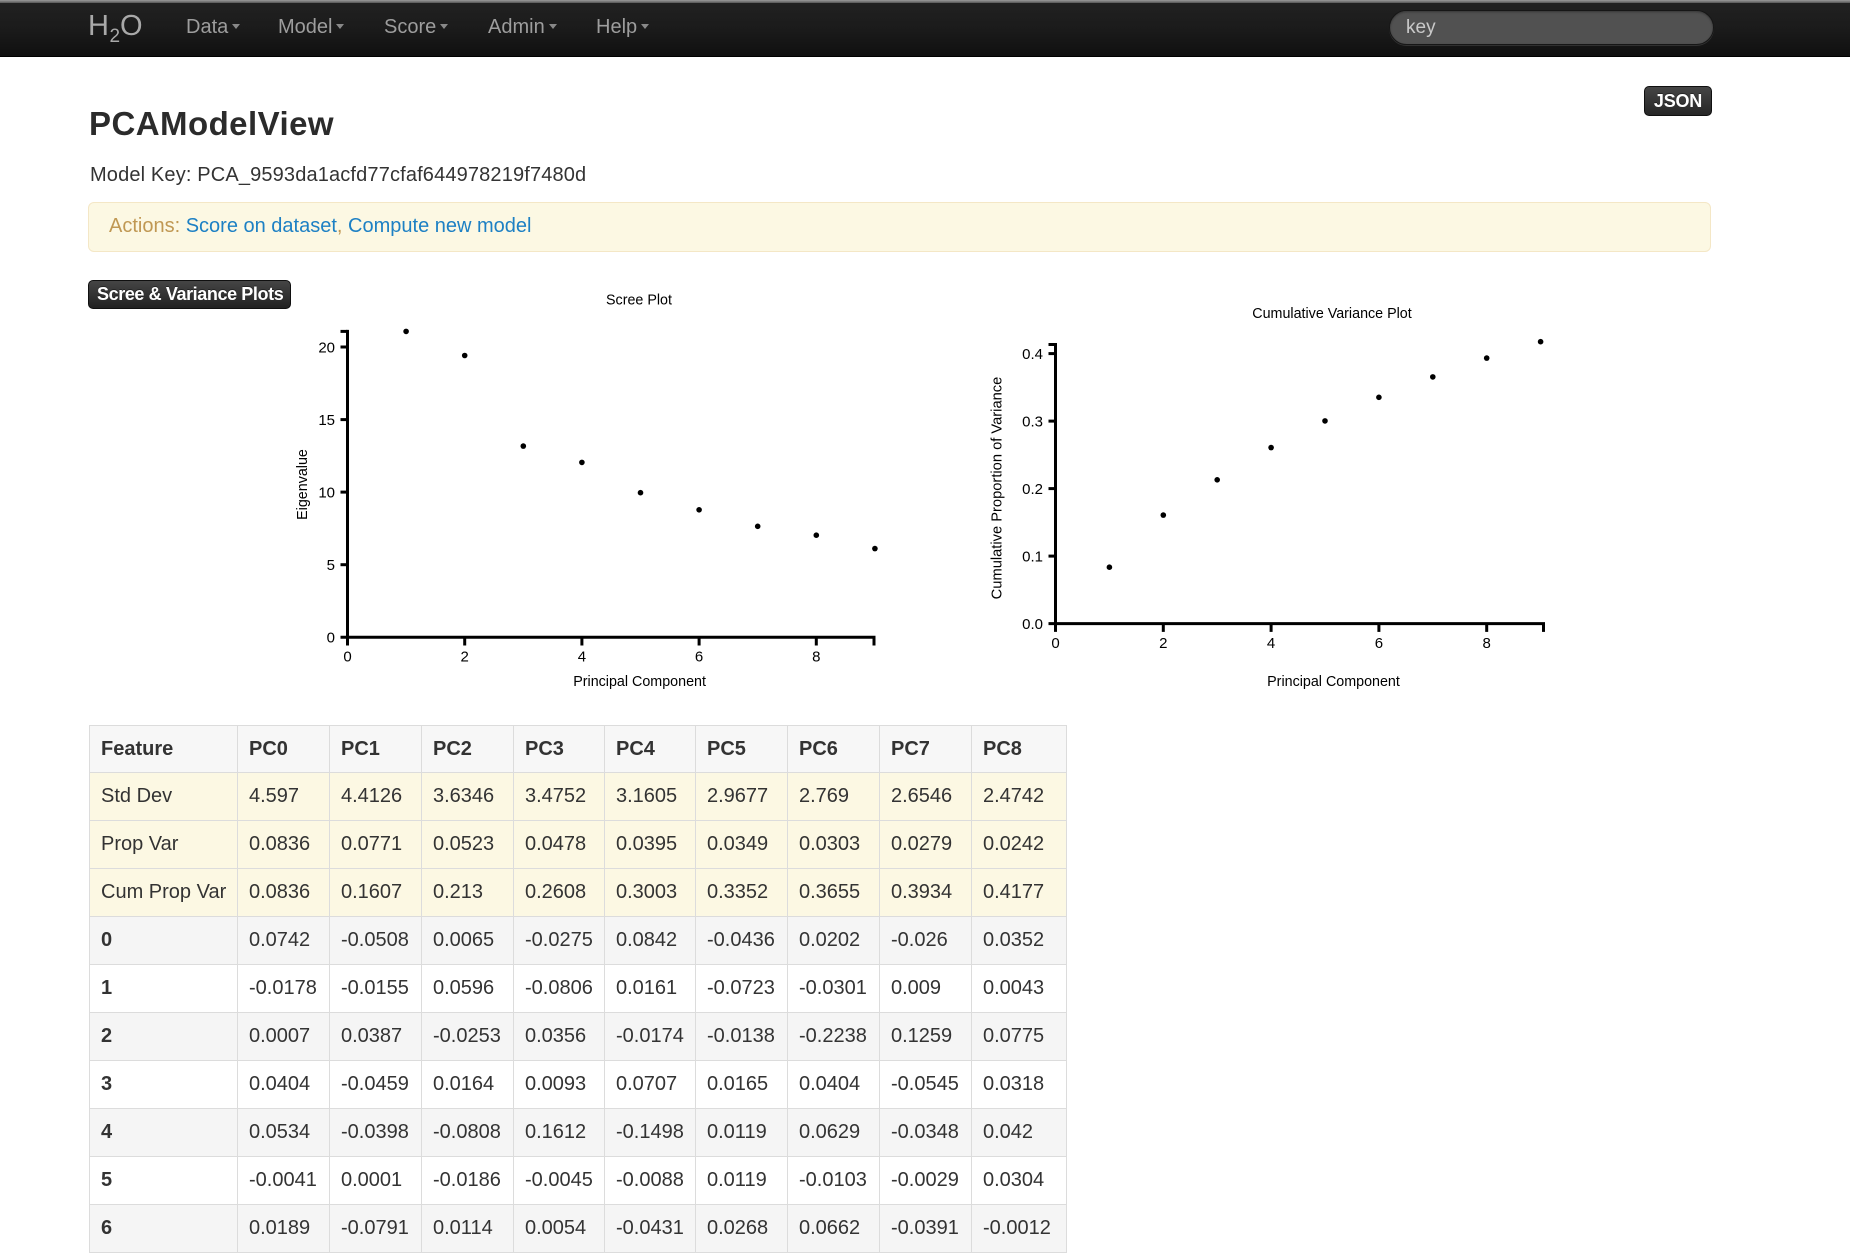  I want to click on svg-text: 0.4, so click(1032, 354).